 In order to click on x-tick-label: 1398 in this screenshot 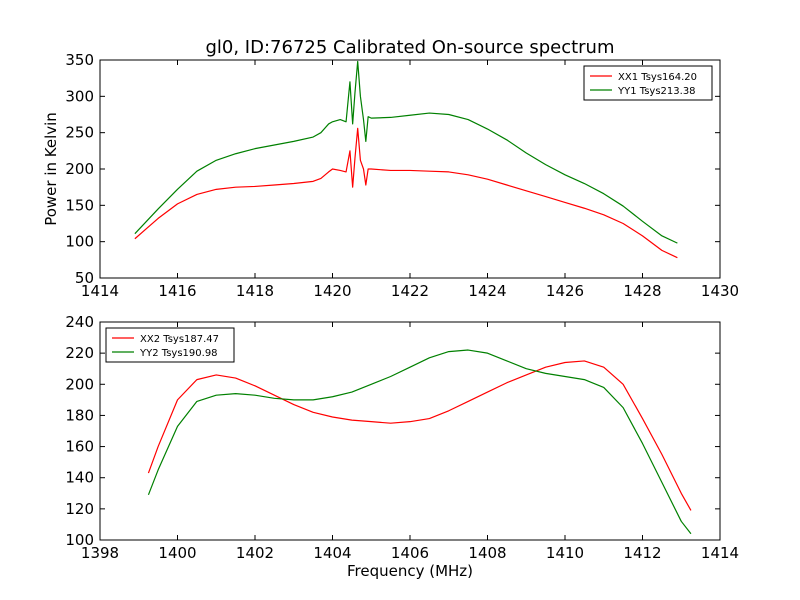, I will do `click(100, 553)`.